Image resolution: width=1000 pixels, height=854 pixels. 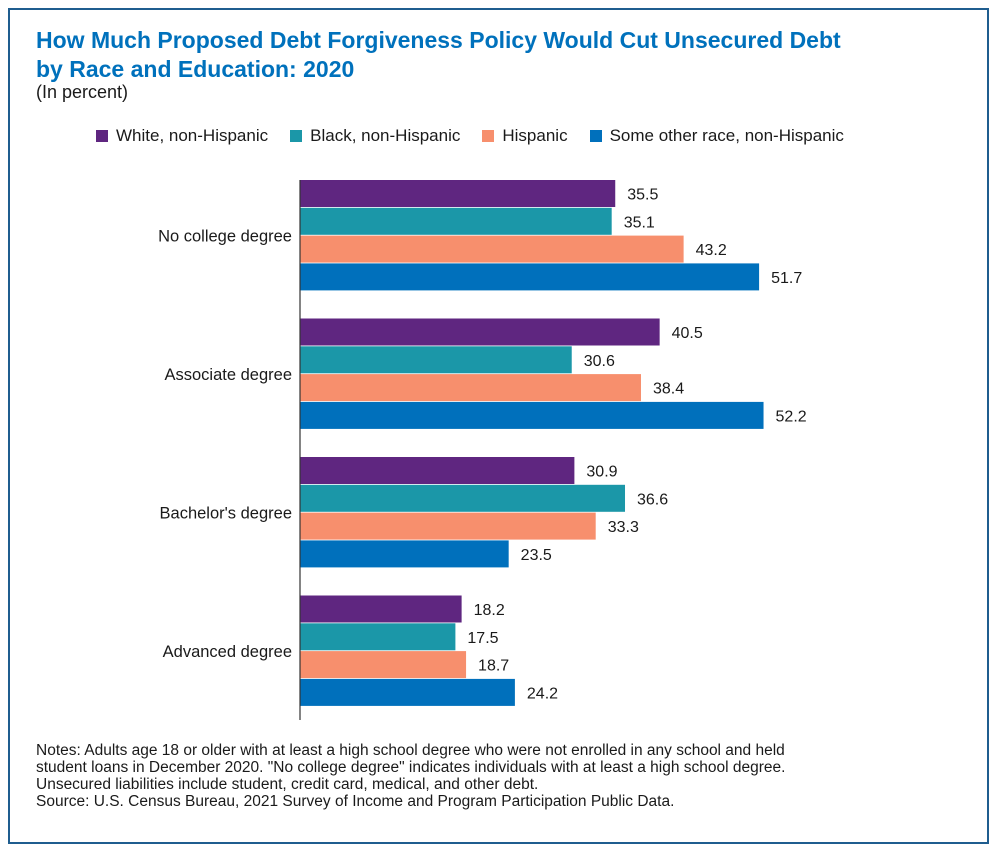 I want to click on title-line-2: by Race and Education: 2020, so click(x=195, y=69).